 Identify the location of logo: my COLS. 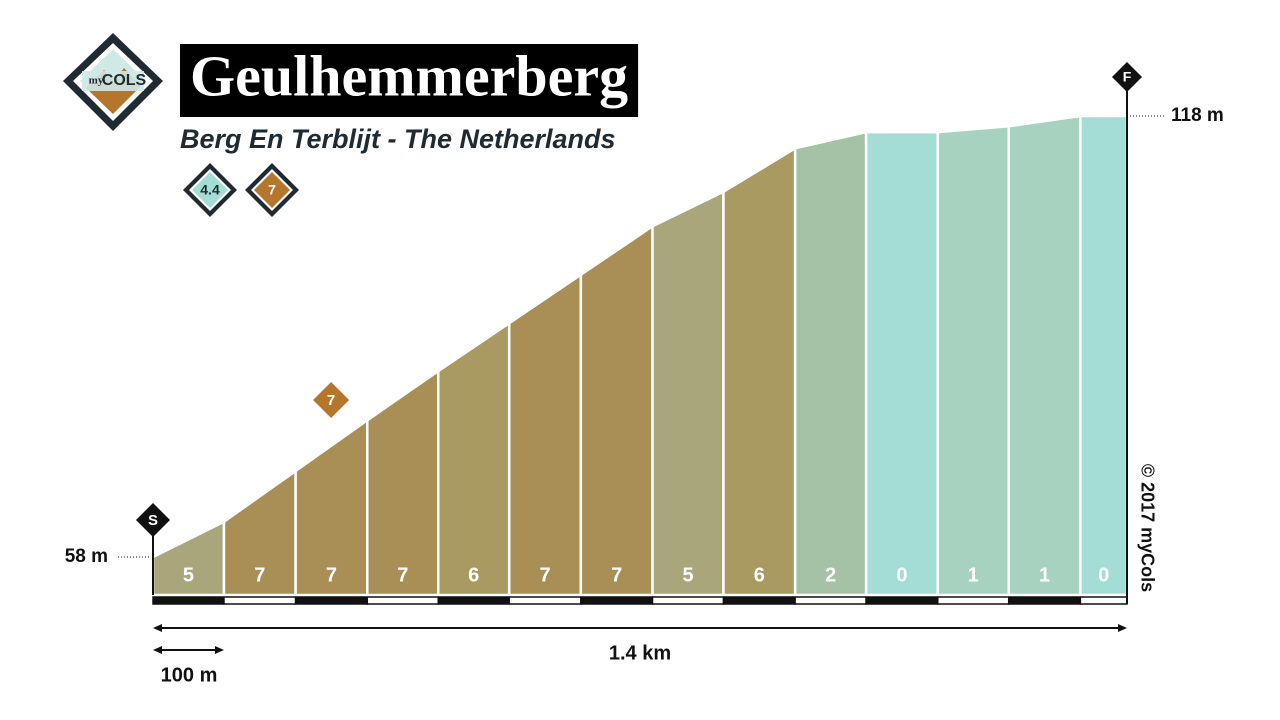
(113, 82).